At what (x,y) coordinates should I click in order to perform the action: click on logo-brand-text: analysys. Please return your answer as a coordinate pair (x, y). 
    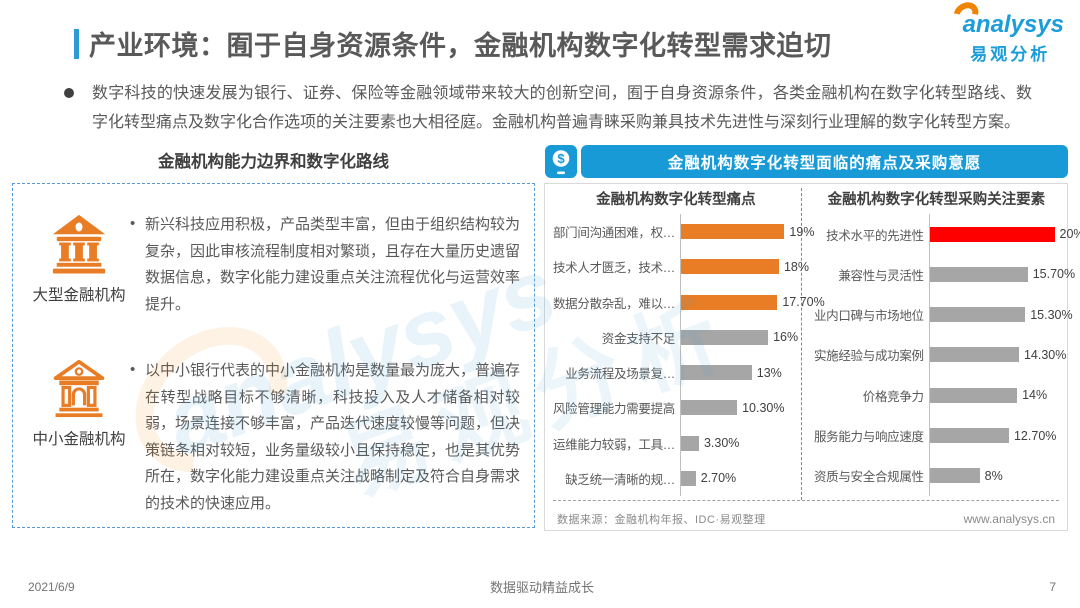
    Looking at the image, I should click on (1006, 19).